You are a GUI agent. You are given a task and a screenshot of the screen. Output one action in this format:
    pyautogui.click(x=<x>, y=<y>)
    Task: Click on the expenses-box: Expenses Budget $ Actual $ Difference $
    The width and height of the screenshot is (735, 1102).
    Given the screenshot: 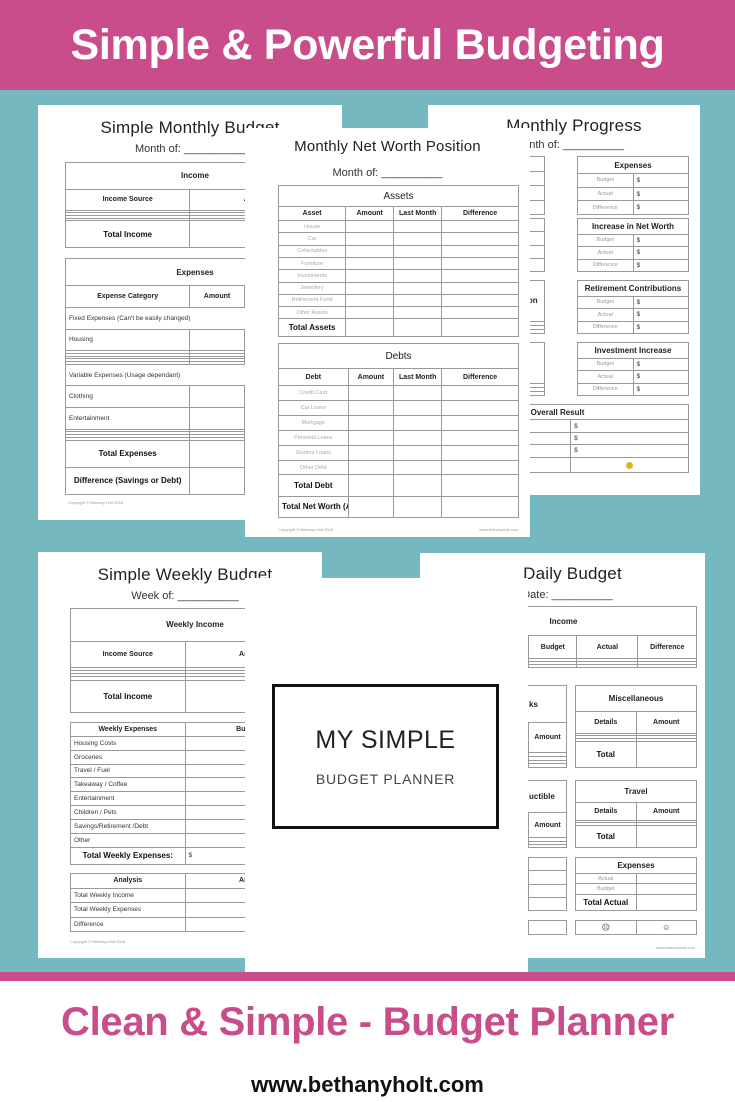 What is the action you would take?
    pyautogui.click(x=633, y=185)
    